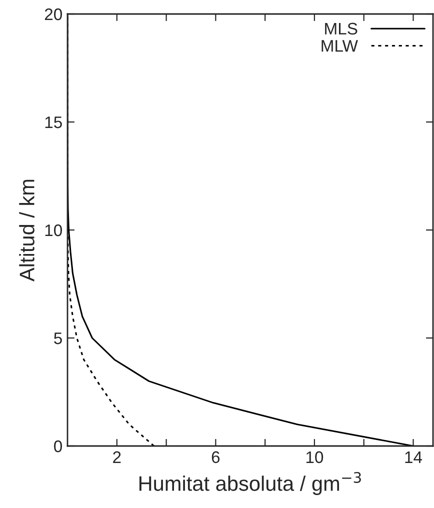 Image resolution: width=434 pixels, height=508 pixels. Describe the element at coordinates (58, 338) in the screenshot. I see `y-tick-label: 5` at that location.